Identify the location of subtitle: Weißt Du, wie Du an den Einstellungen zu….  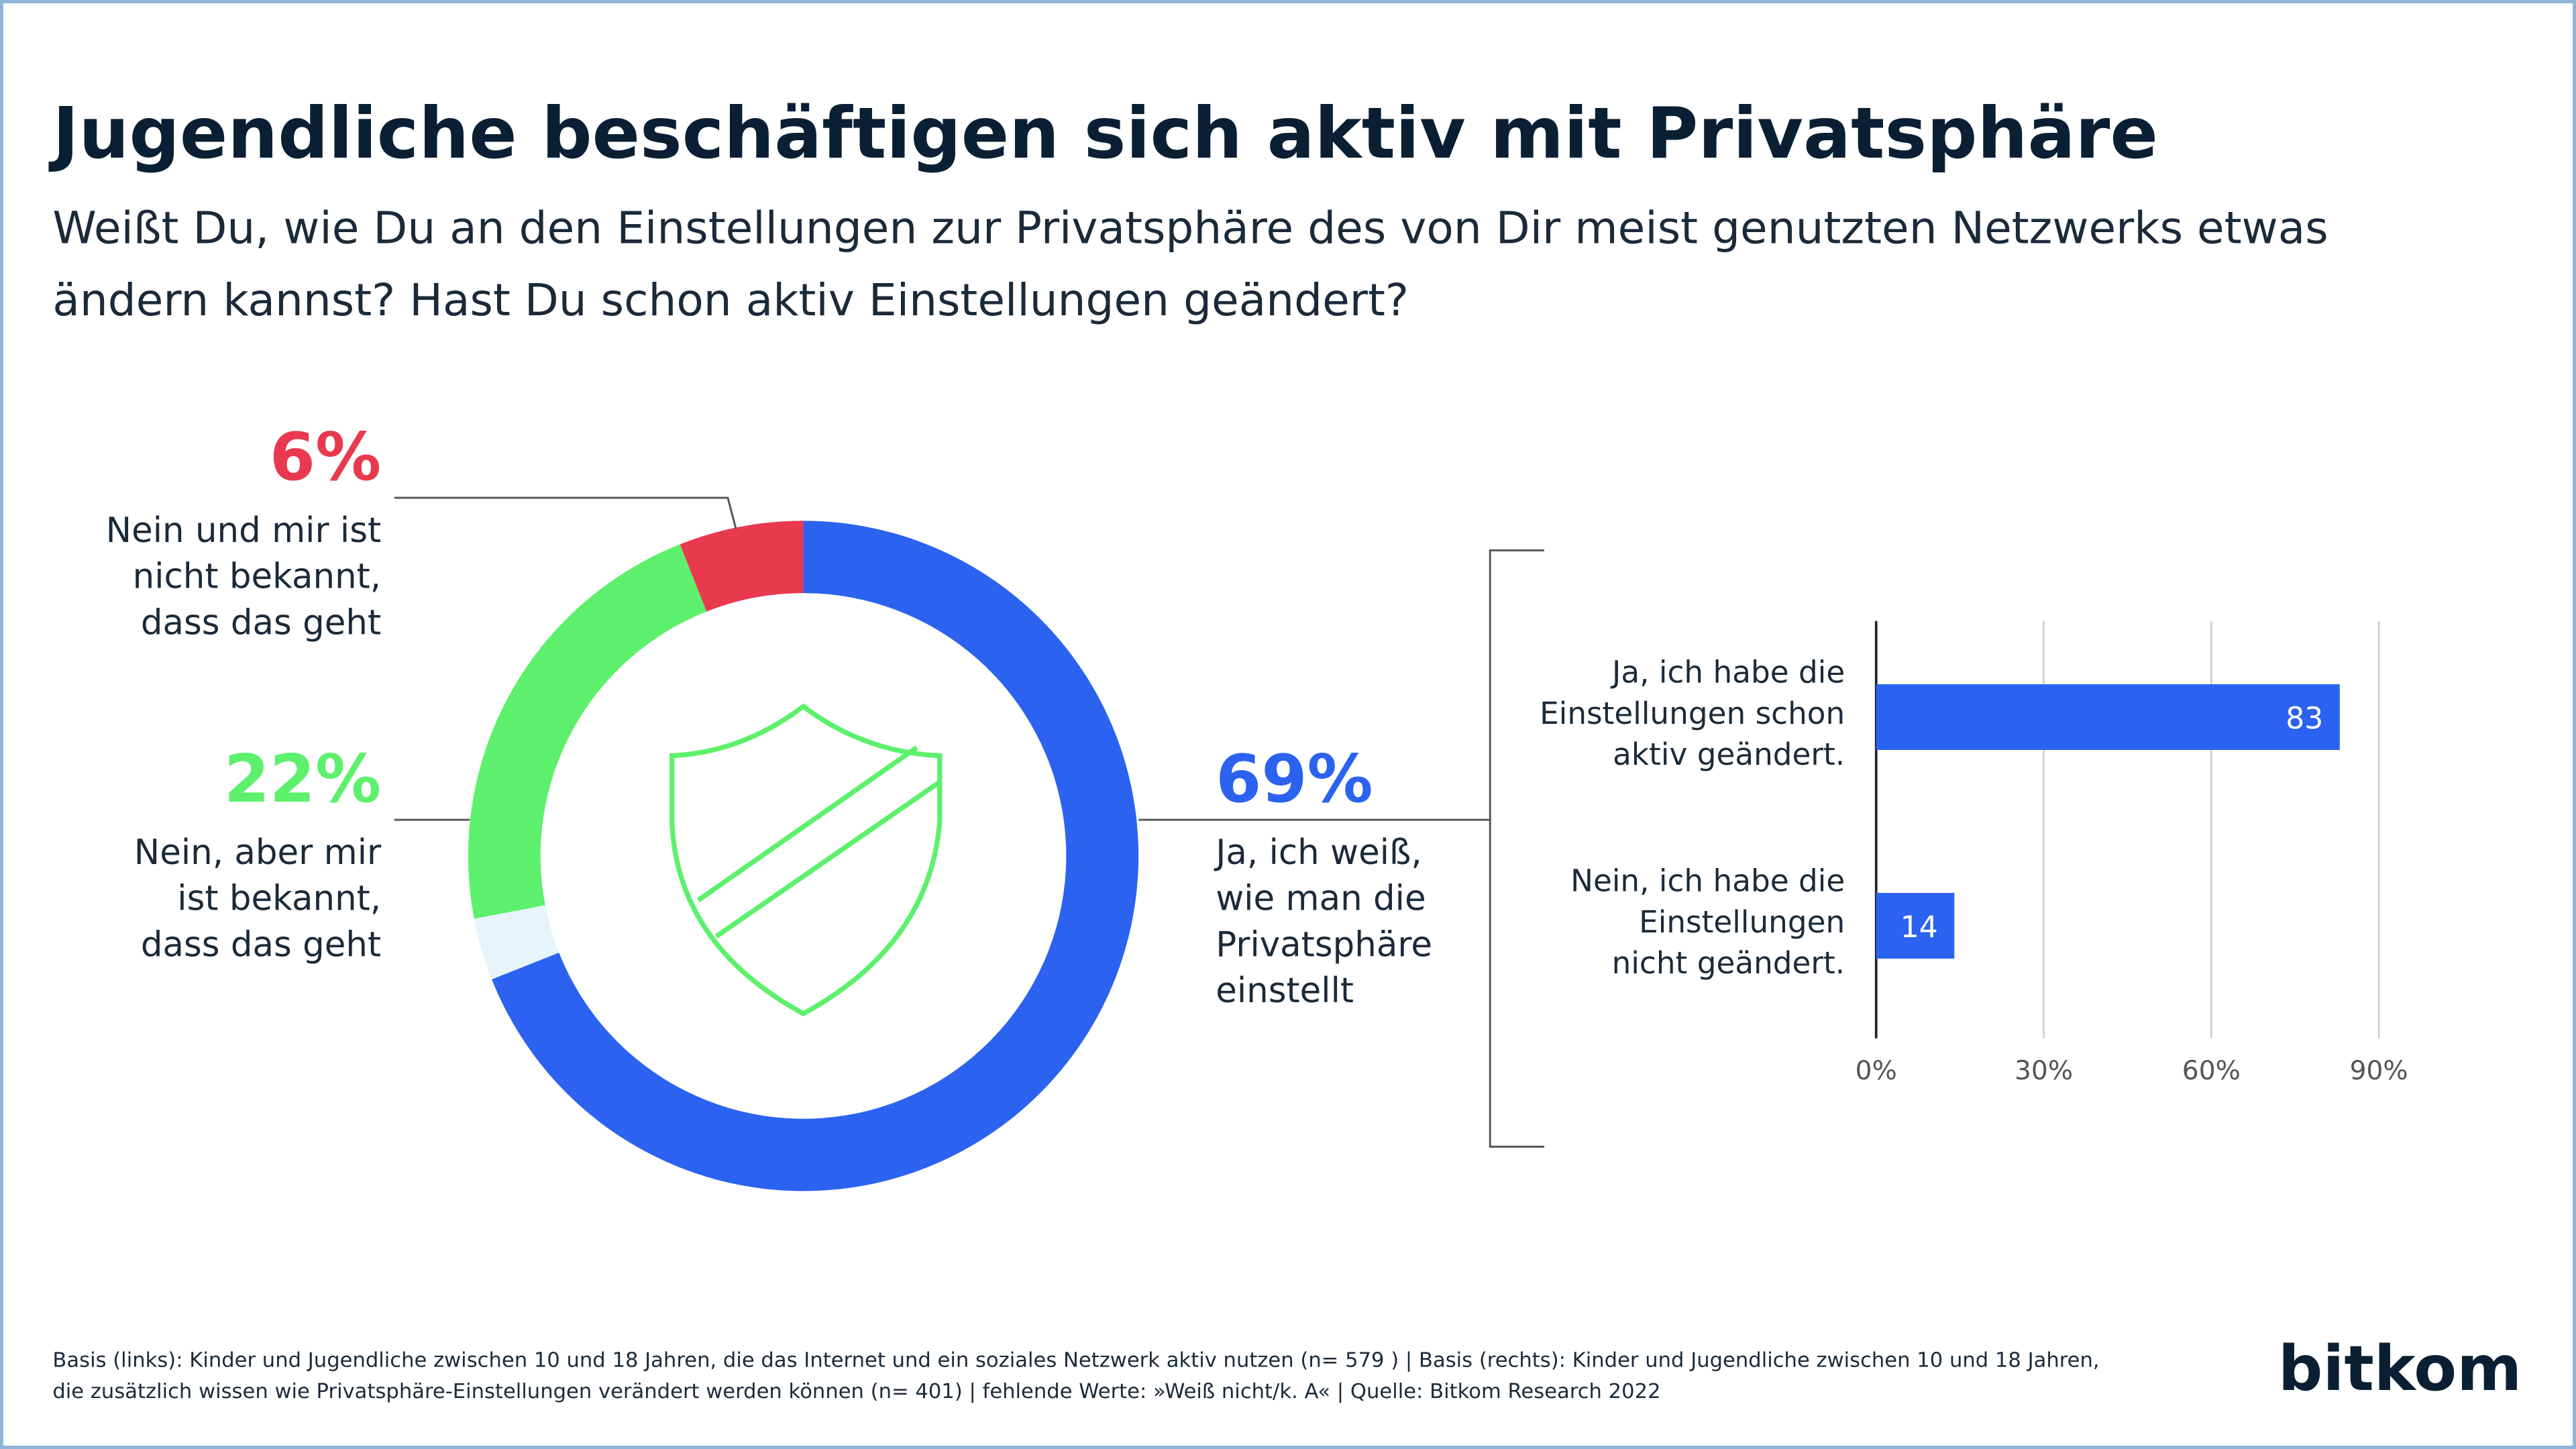
(1190, 264).